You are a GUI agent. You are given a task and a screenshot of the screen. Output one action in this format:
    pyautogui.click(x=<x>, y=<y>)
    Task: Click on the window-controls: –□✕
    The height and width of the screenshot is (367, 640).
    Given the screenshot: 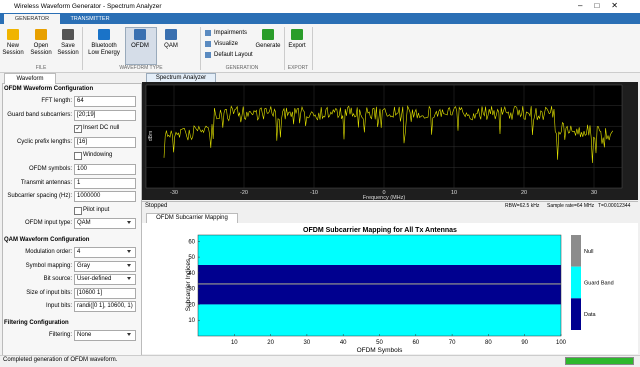 What is the action you would take?
    pyautogui.click(x=604, y=5)
    